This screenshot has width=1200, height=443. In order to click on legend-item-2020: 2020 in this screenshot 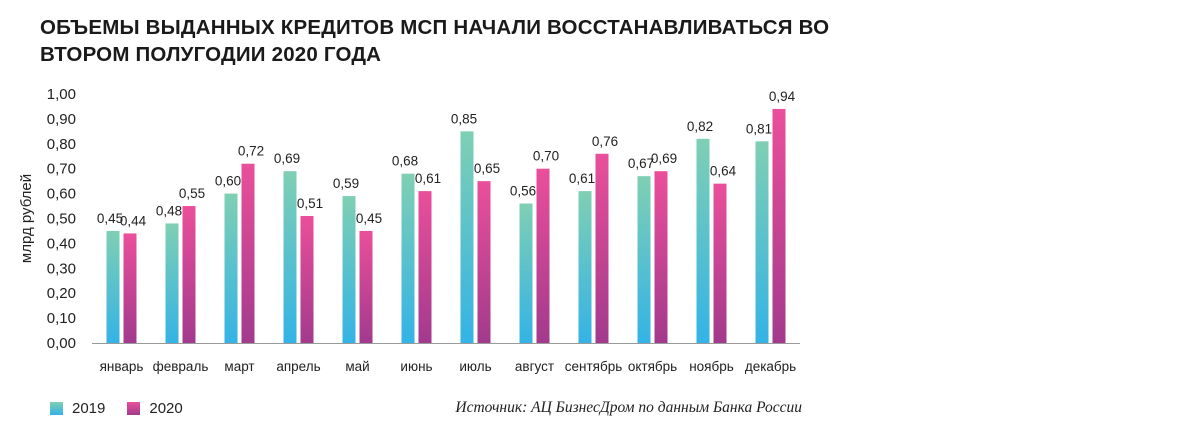, I will do `click(155, 408)`.